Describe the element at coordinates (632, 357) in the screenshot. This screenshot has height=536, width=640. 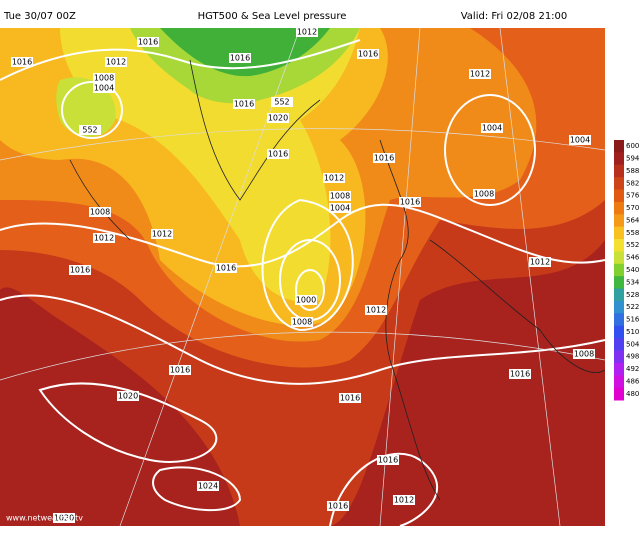
I see `colorbar-label: 498` at that location.